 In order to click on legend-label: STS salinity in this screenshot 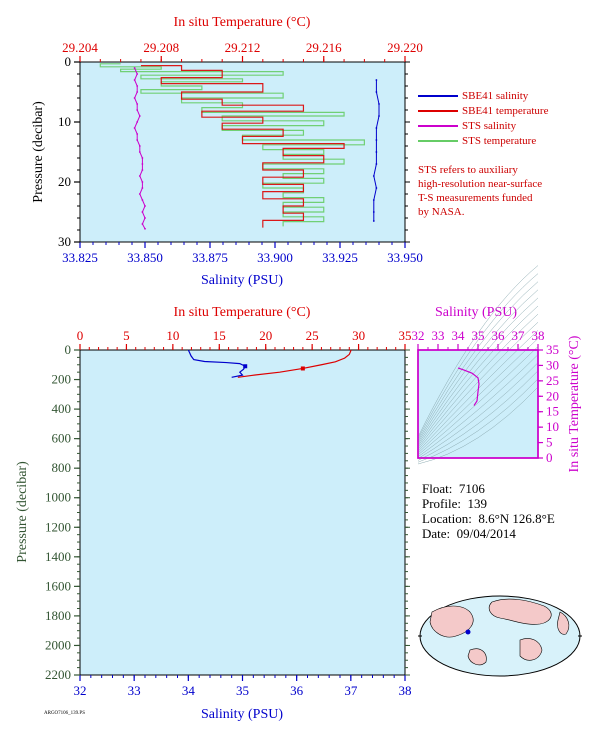, I will do `click(489, 125)`.